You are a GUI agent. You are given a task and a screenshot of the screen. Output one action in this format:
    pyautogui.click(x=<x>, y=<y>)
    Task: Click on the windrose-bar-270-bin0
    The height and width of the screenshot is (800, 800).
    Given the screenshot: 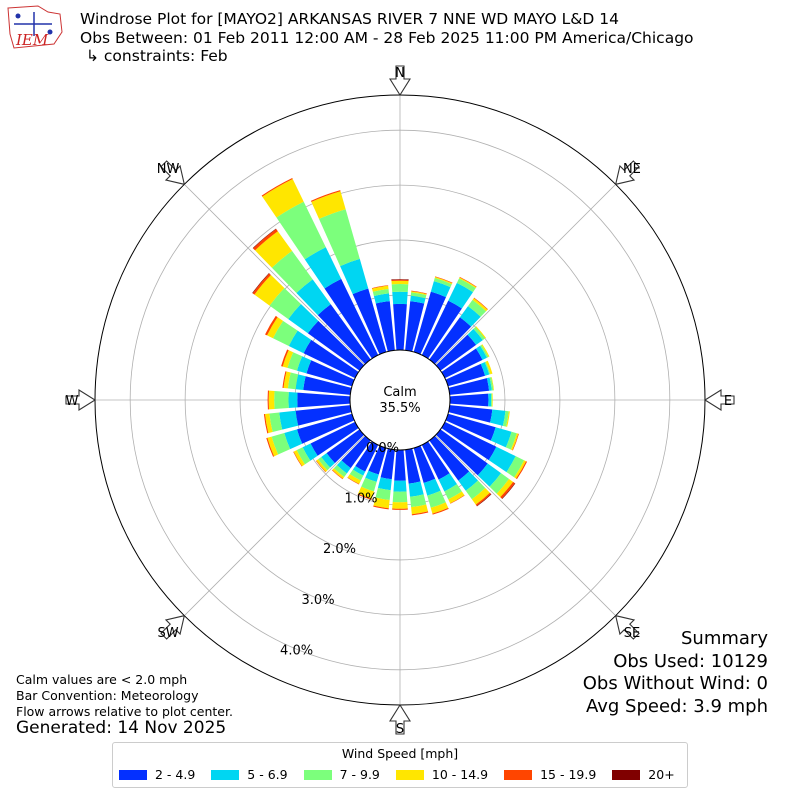 What is the action you would take?
    pyautogui.click(x=324, y=400)
    